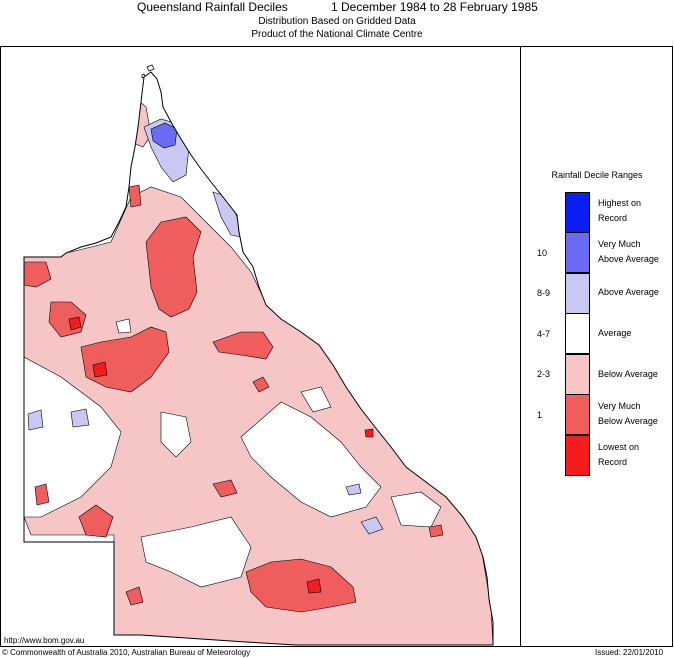 The image size is (674, 658). I want to click on legend-code-very-much-below: 1, so click(540, 415).